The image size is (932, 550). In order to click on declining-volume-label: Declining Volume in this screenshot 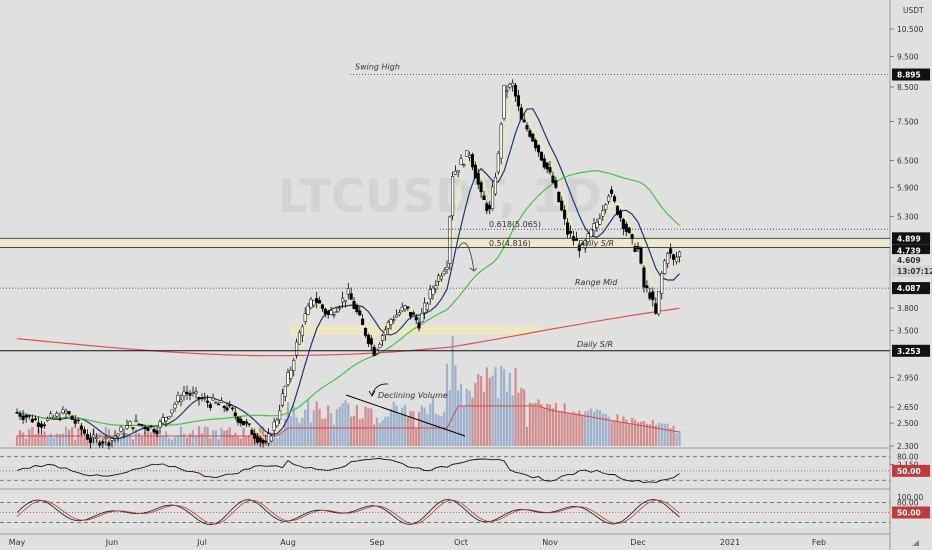, I will do `click(413, 395)`.